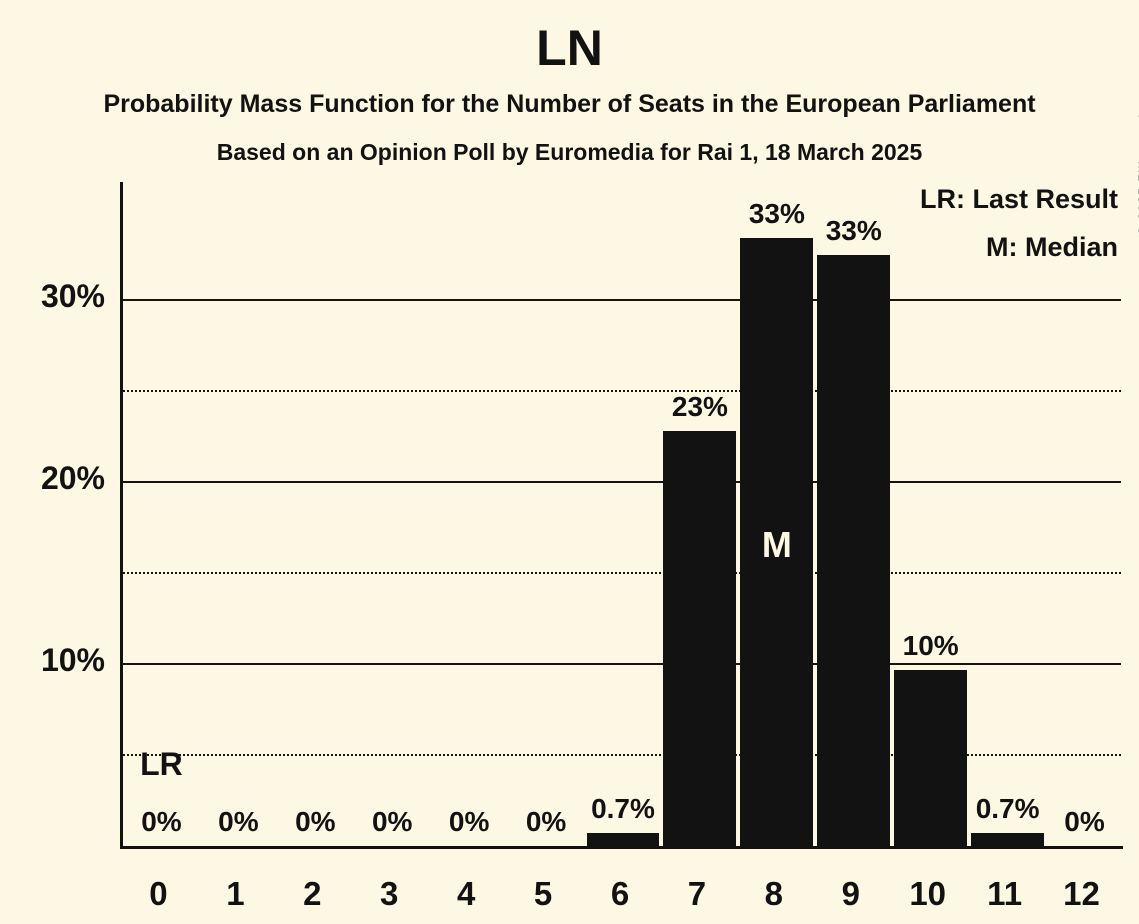  Describe the element at coordinates (1052, 247) in the screenshot. I see `legend-median: M: Median` at that location.